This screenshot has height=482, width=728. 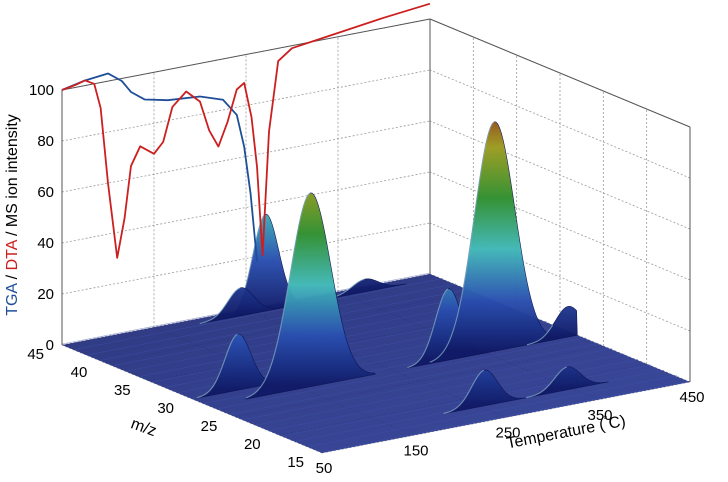 I want to click on z-axis-label: TGA / DTA / MS ion intensity, so click(x=12, y=215).